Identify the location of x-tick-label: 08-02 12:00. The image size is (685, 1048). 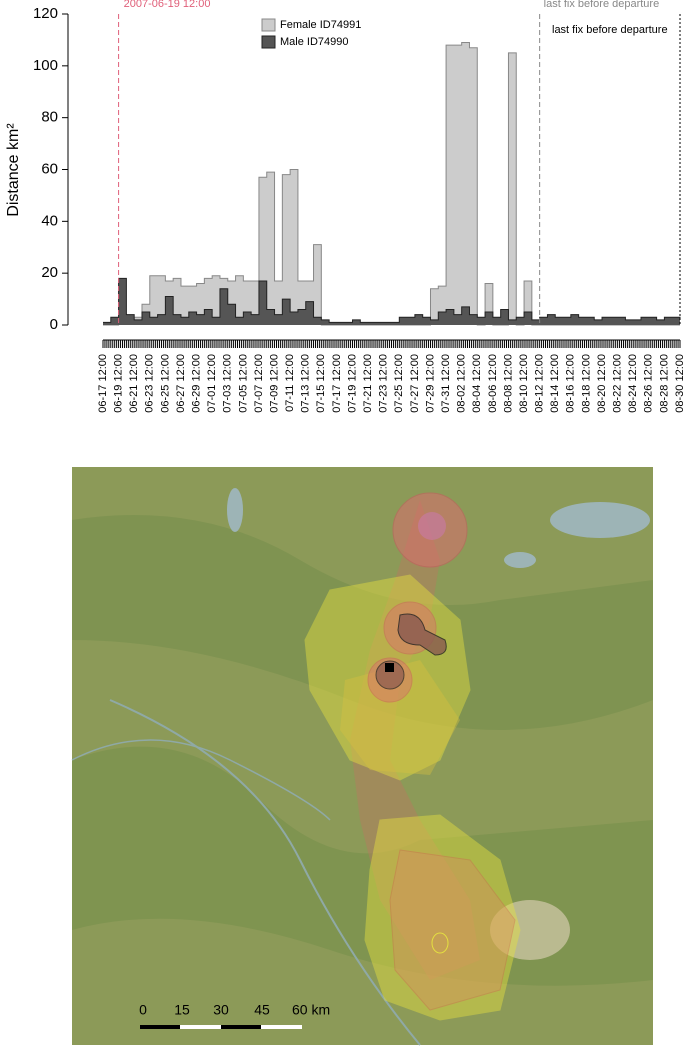
(462, 383).